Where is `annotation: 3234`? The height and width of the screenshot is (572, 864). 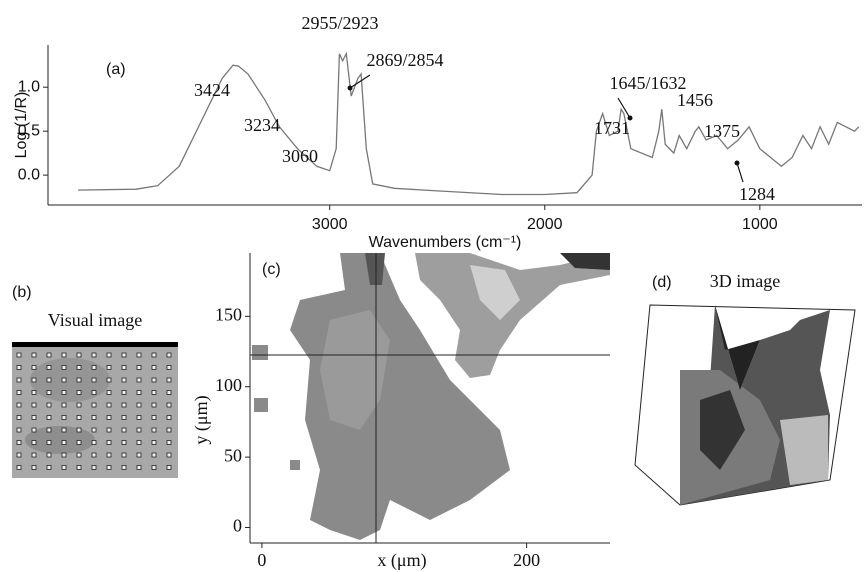 annotation: 3234 is located at coordinates (262, 125).